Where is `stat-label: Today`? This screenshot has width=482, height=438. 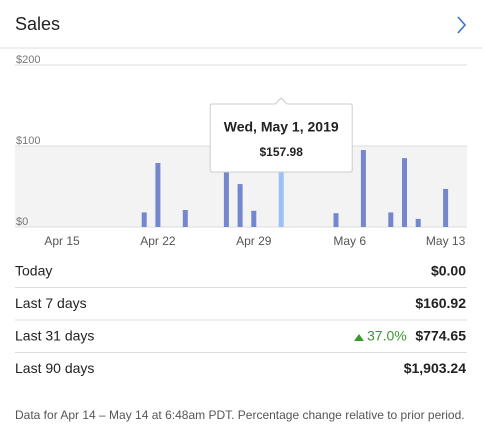 stat-label: Today is located at coordinates (33, 271).